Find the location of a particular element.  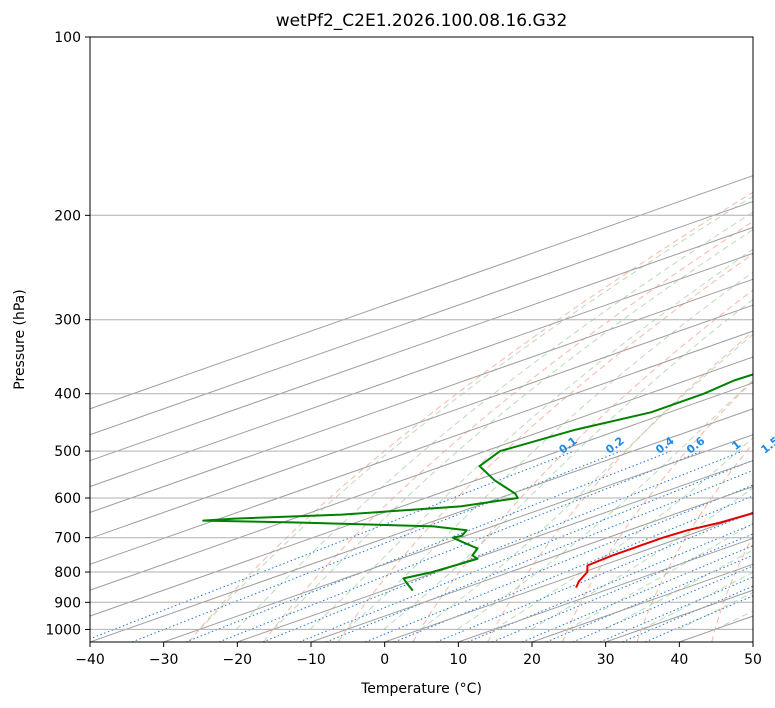

y-tick-label: 600 is located at coordinates (67, 499).